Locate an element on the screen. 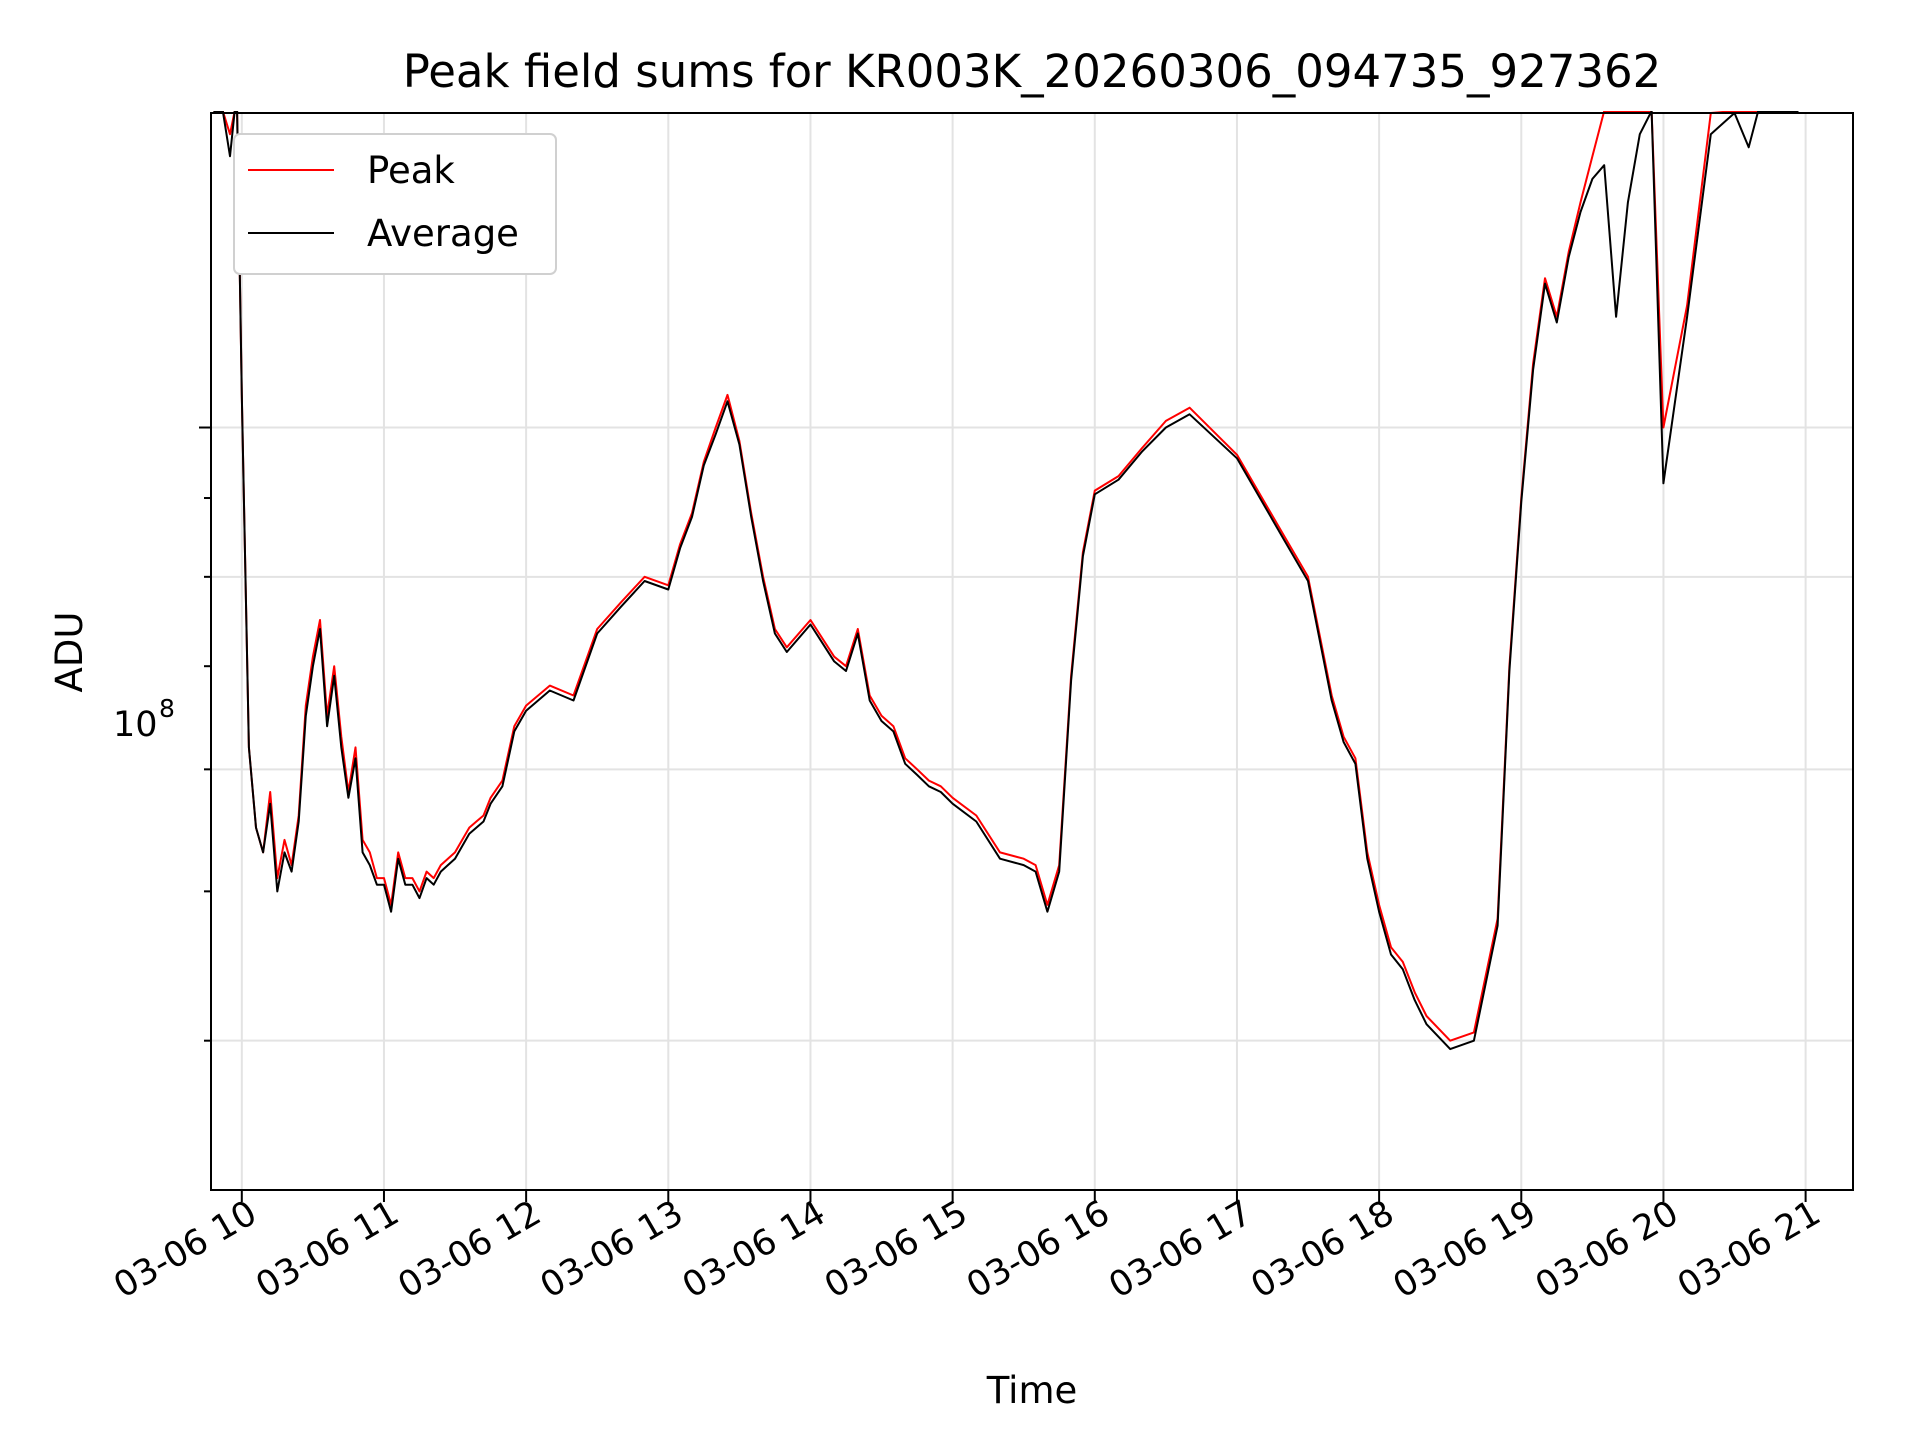  y-tick-base: 10 is located at coordinates (135, 725).